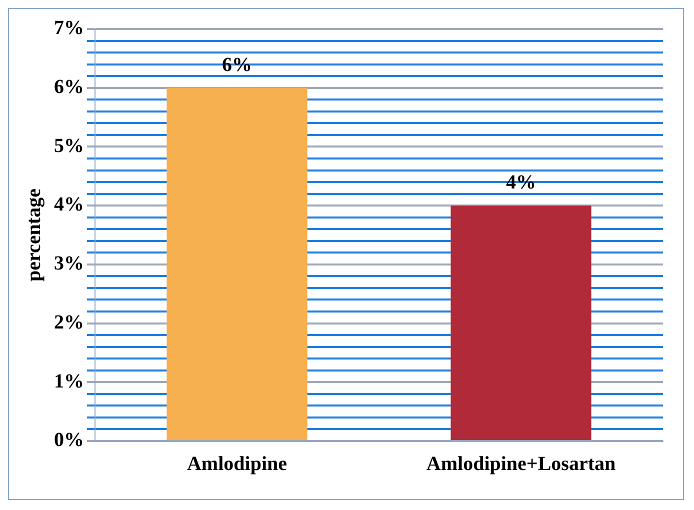 Image resolution: width=694 pixels, height=510 pixels. I want to click on y-tick-label: 4%, so click(69, 205).